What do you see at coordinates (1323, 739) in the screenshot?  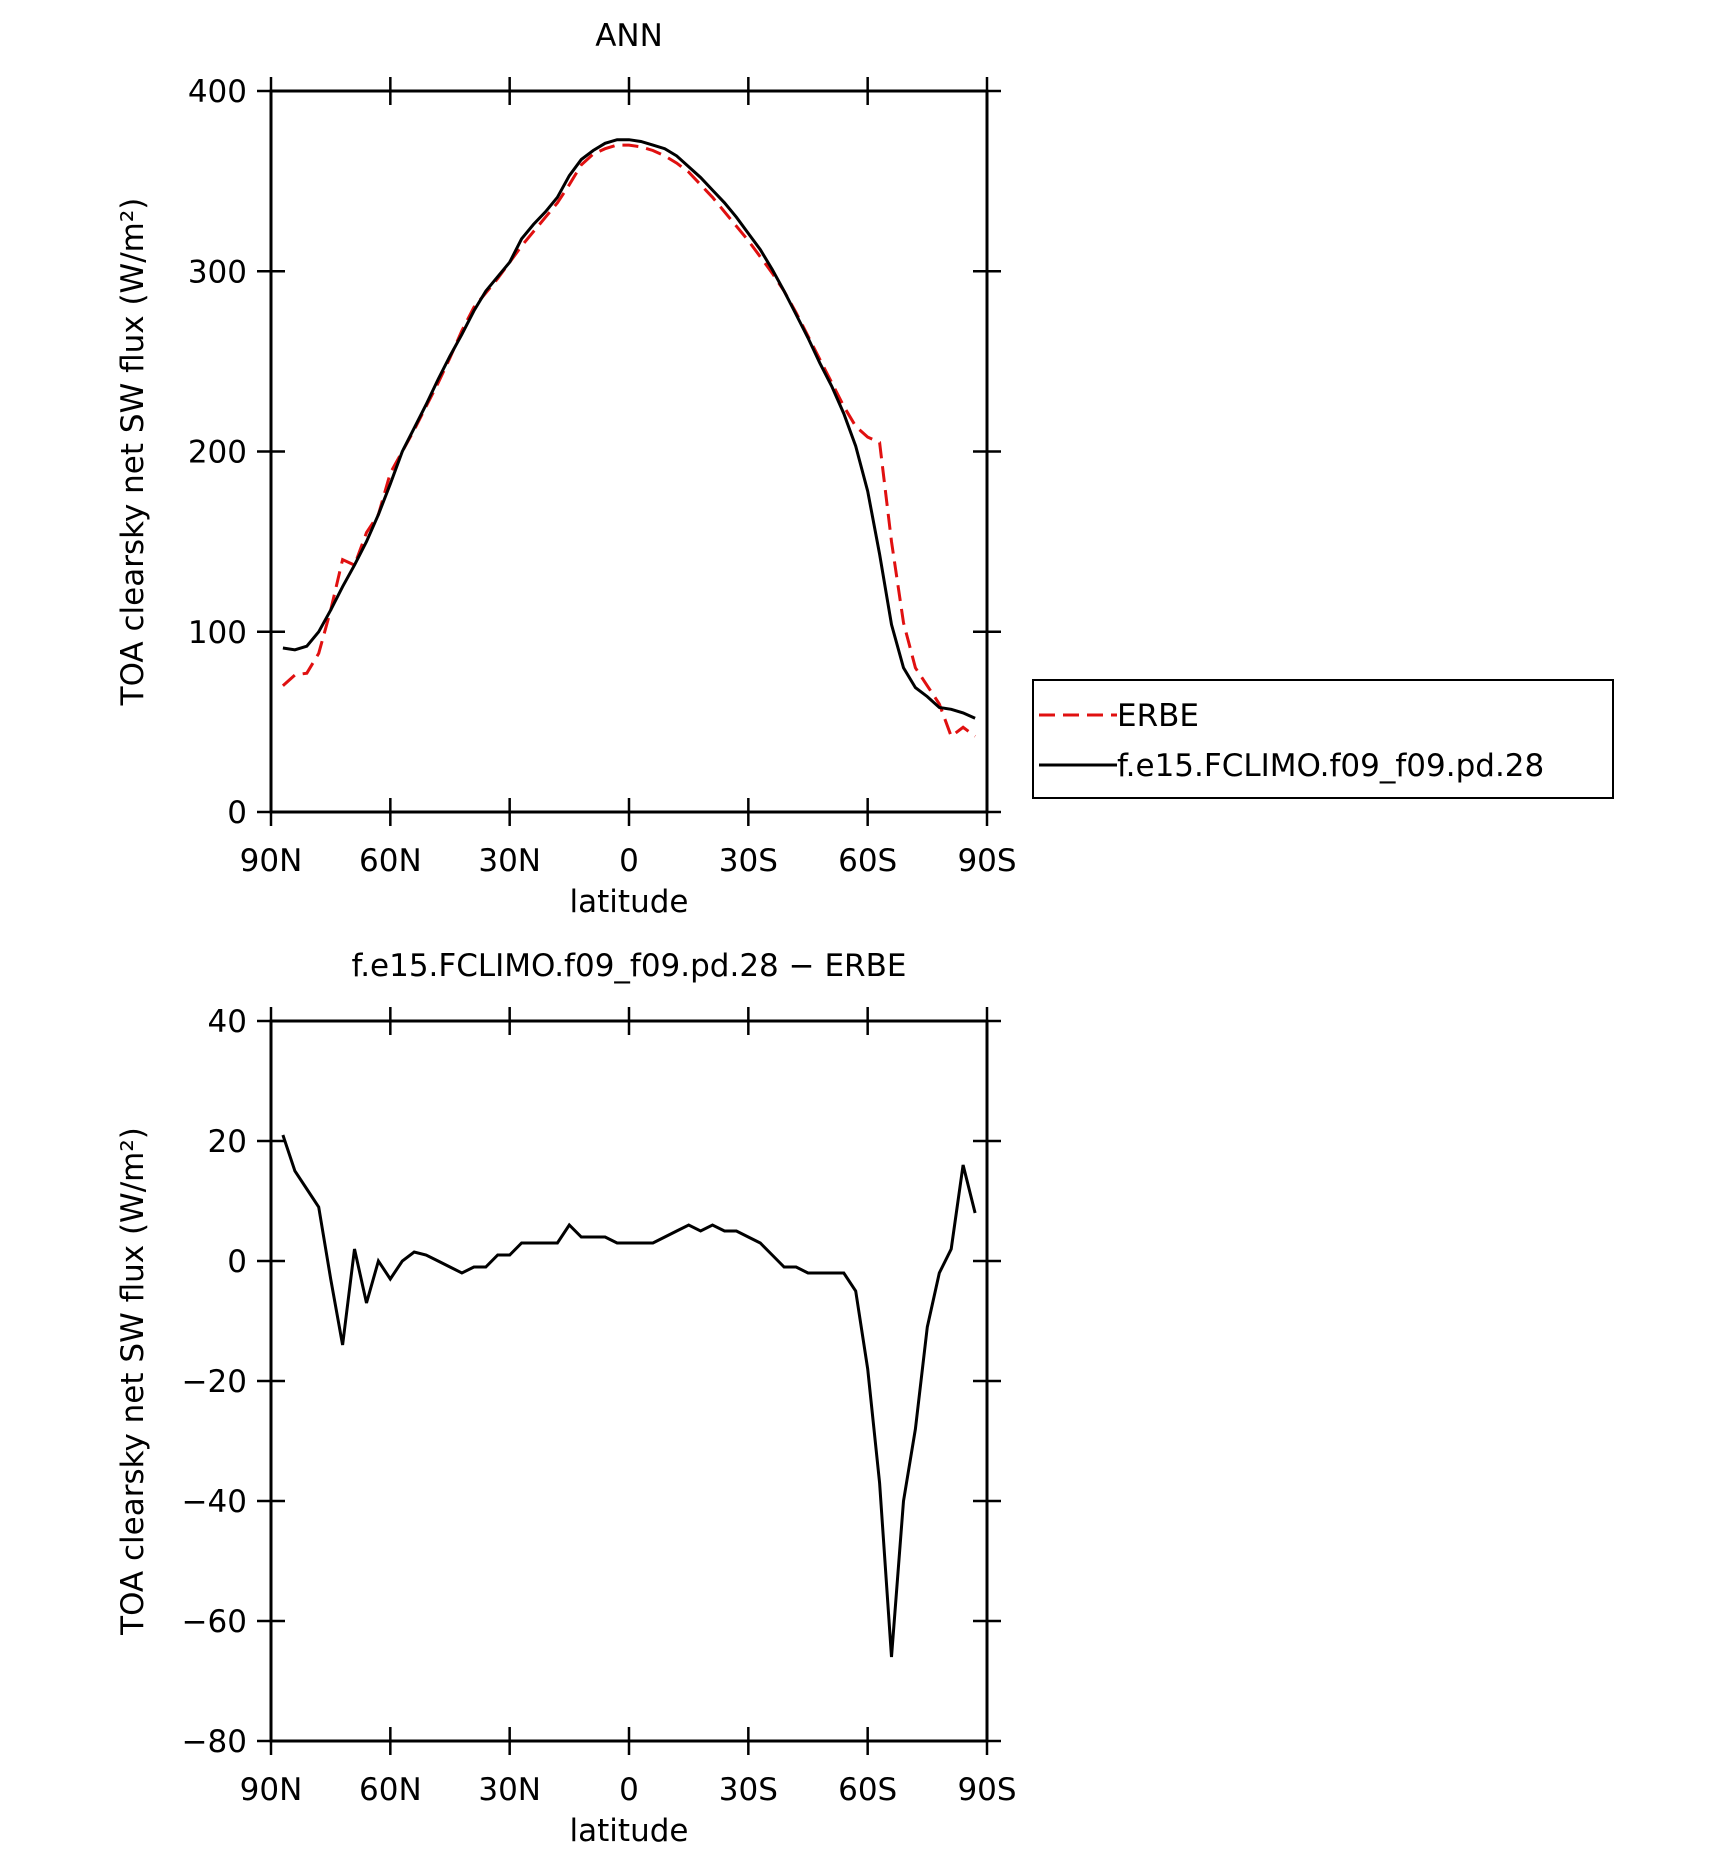 I see `legend-box` at bounding box center [1323, 739].